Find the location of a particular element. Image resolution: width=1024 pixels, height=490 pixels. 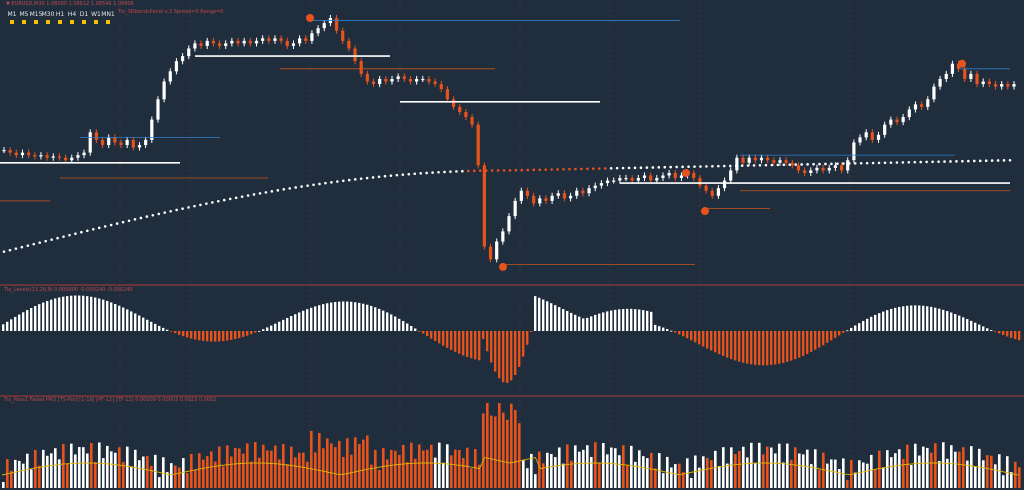

timeframe-w1: W1 is located at coordinates (96, 17).